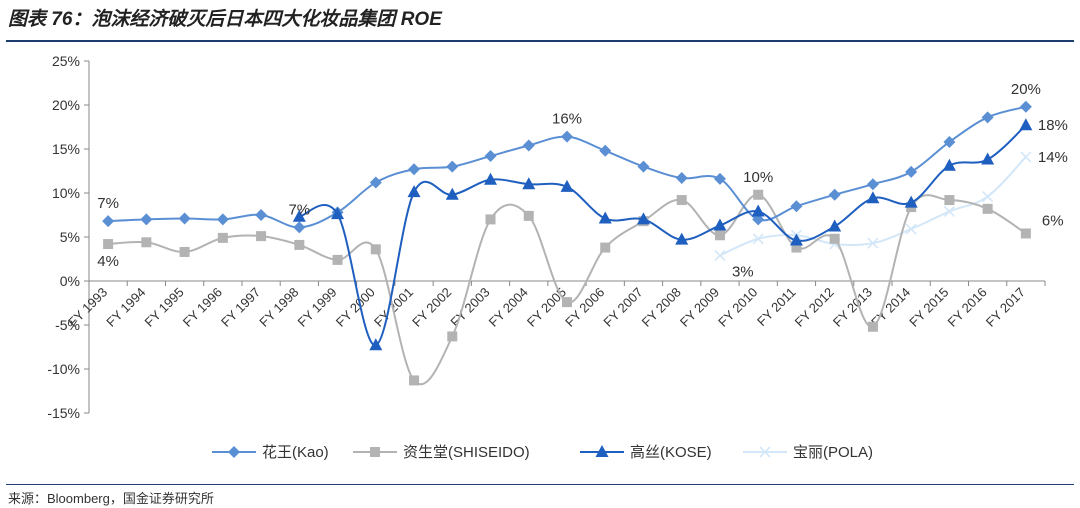 Image resolution: width=1080 pixels, height=508 pixels. Describe the element at coordinates (671, 452) in the screenshot. I see `legend-label: 高丝(KOSE)` at that location.